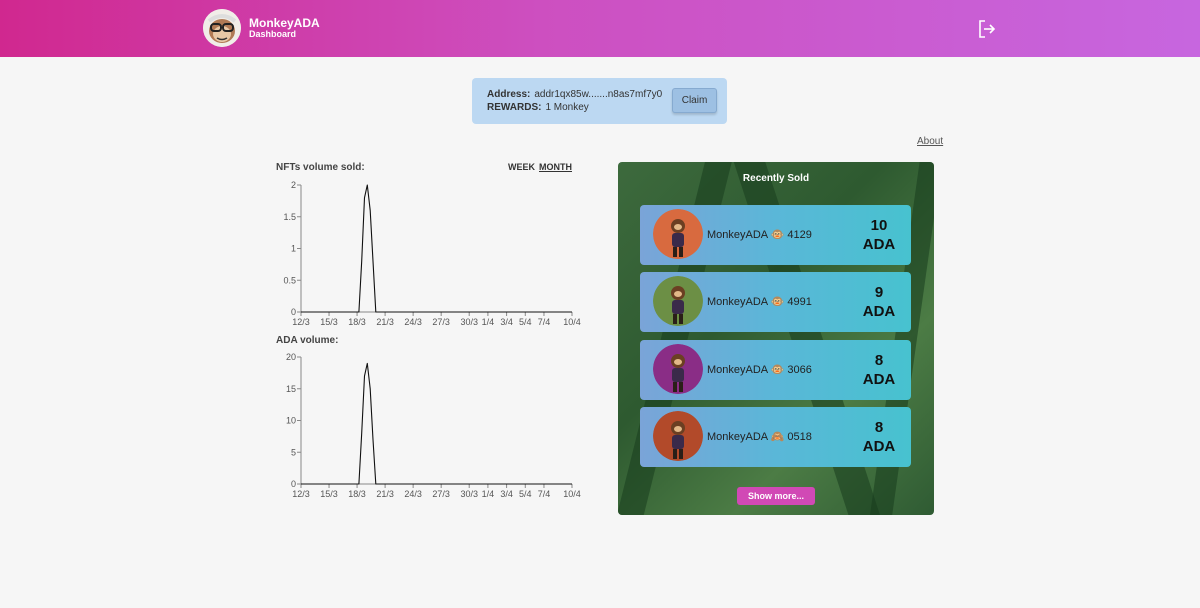  Describe the element at coordinates (600, 28) in the screenshot. I see `top-header: MonkeyADA Dashboard` at that location.